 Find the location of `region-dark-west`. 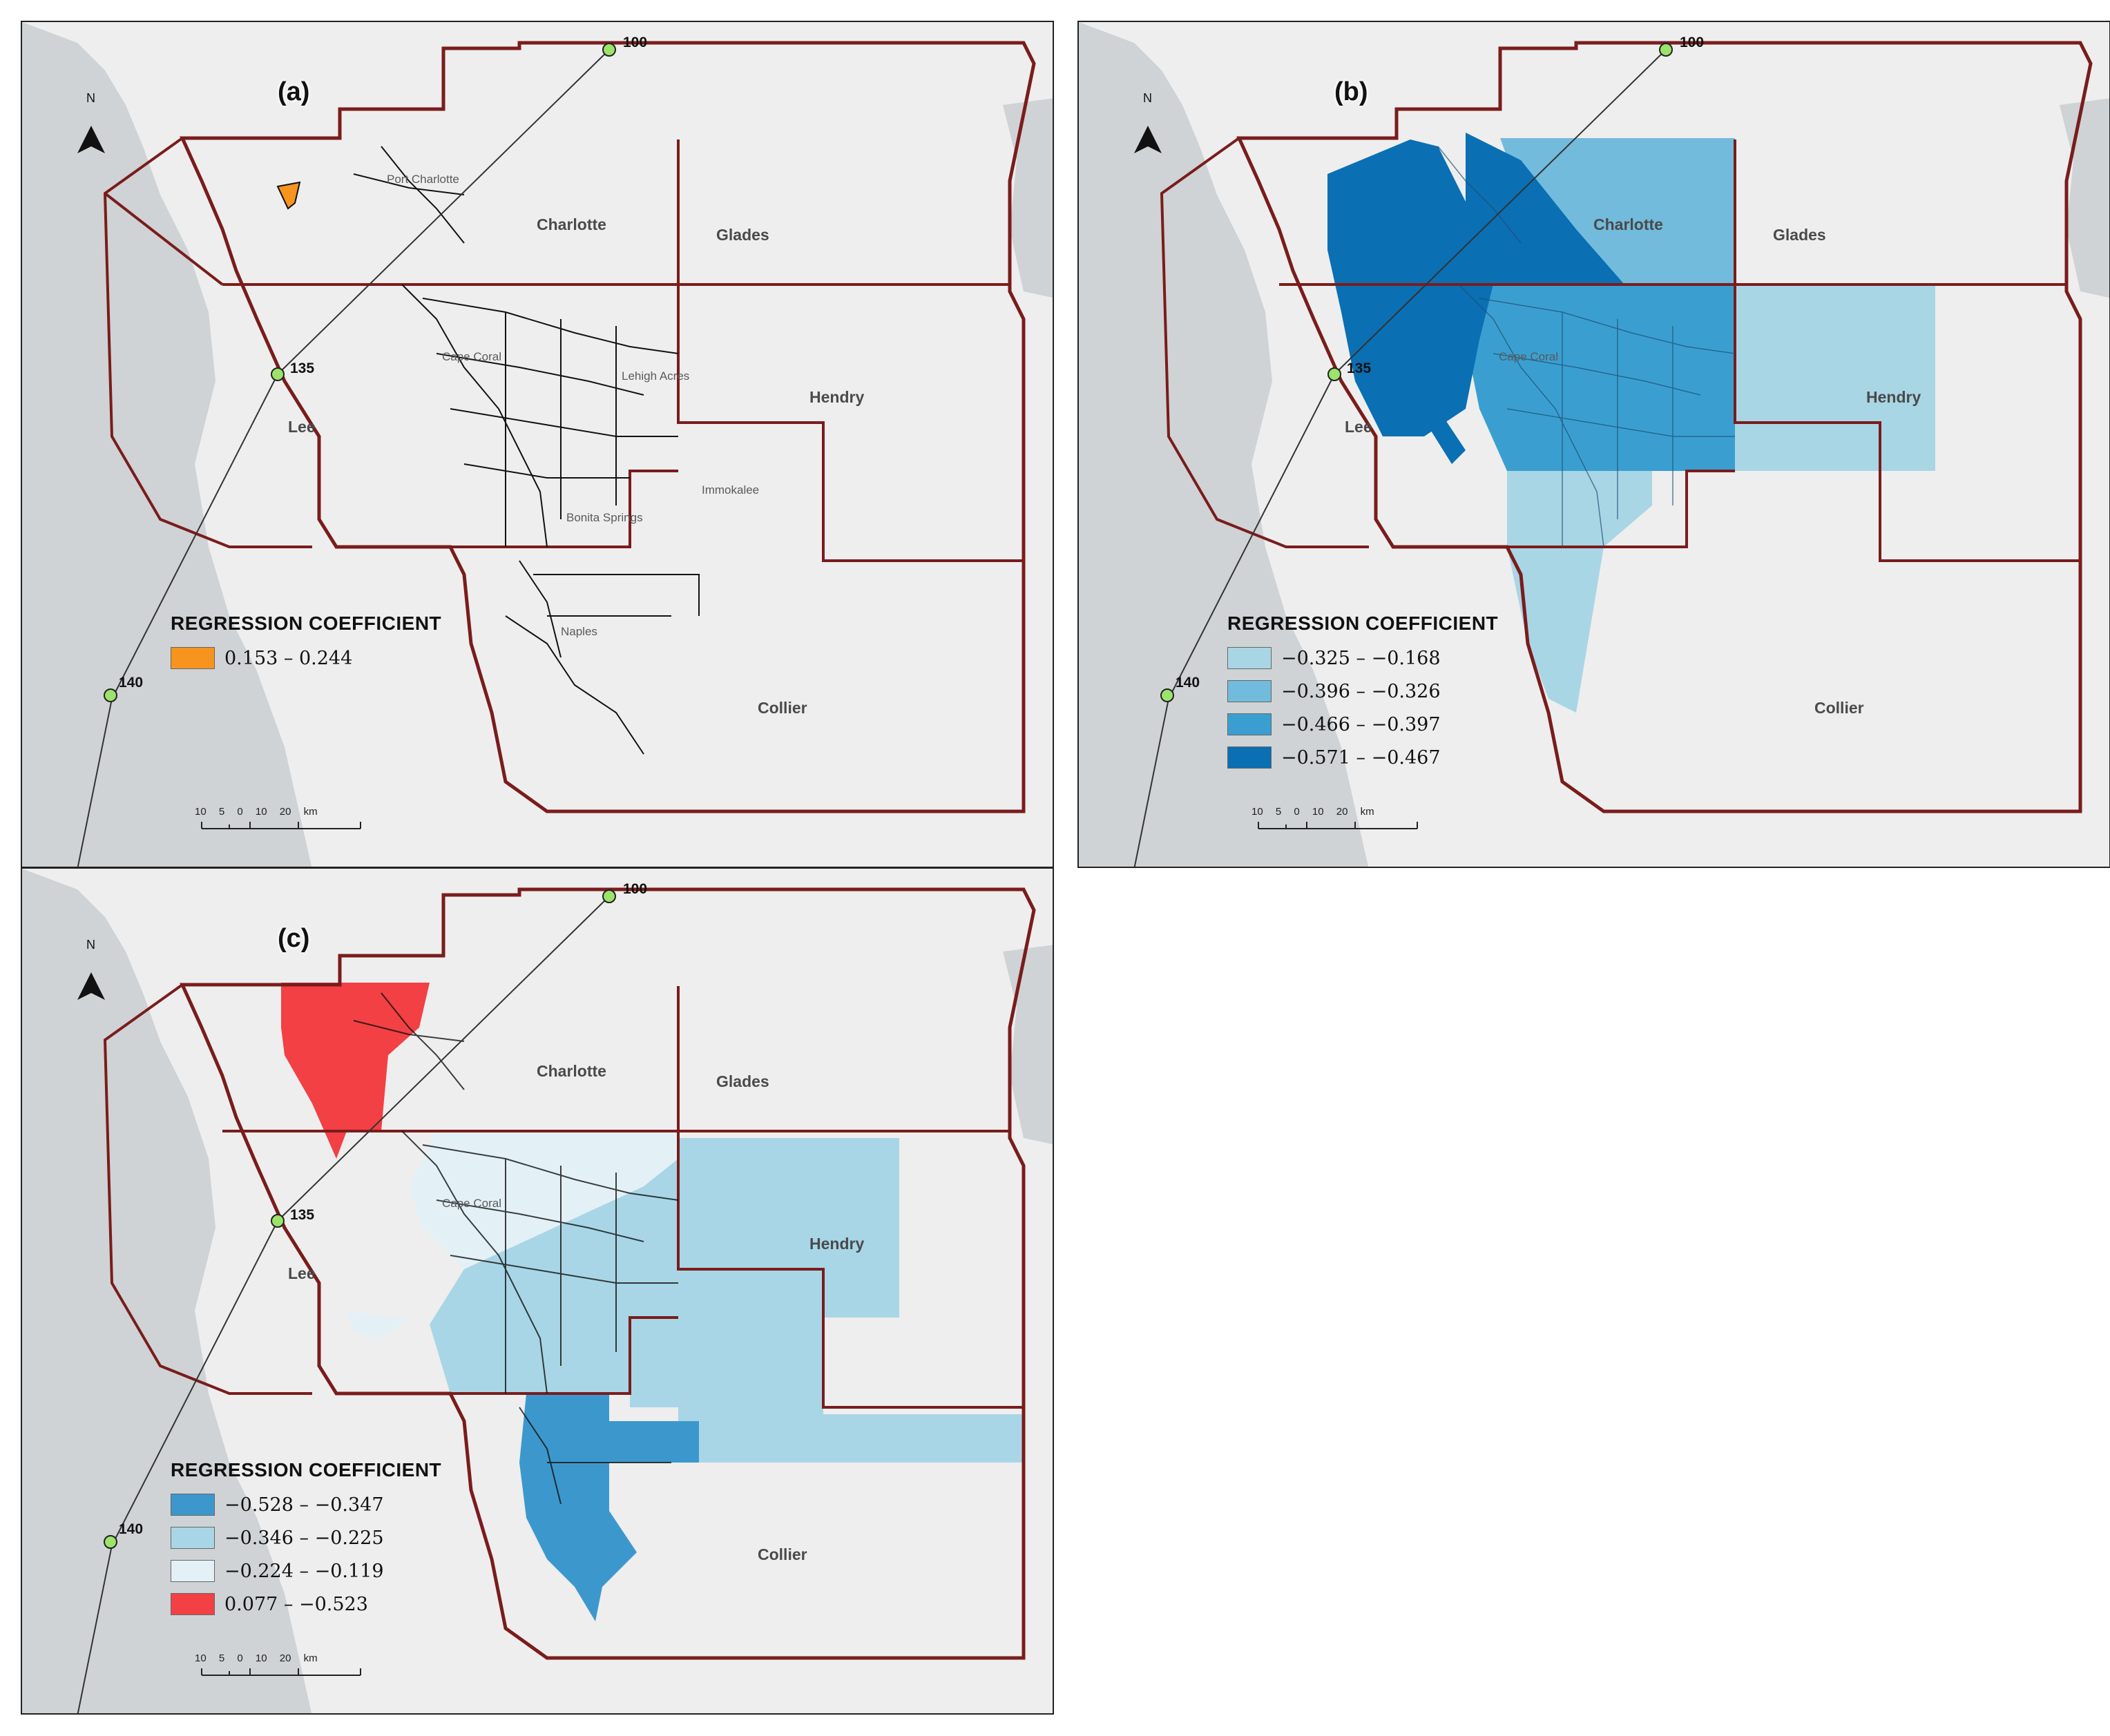

region-dark-west is located at coordinates (1410, 287).